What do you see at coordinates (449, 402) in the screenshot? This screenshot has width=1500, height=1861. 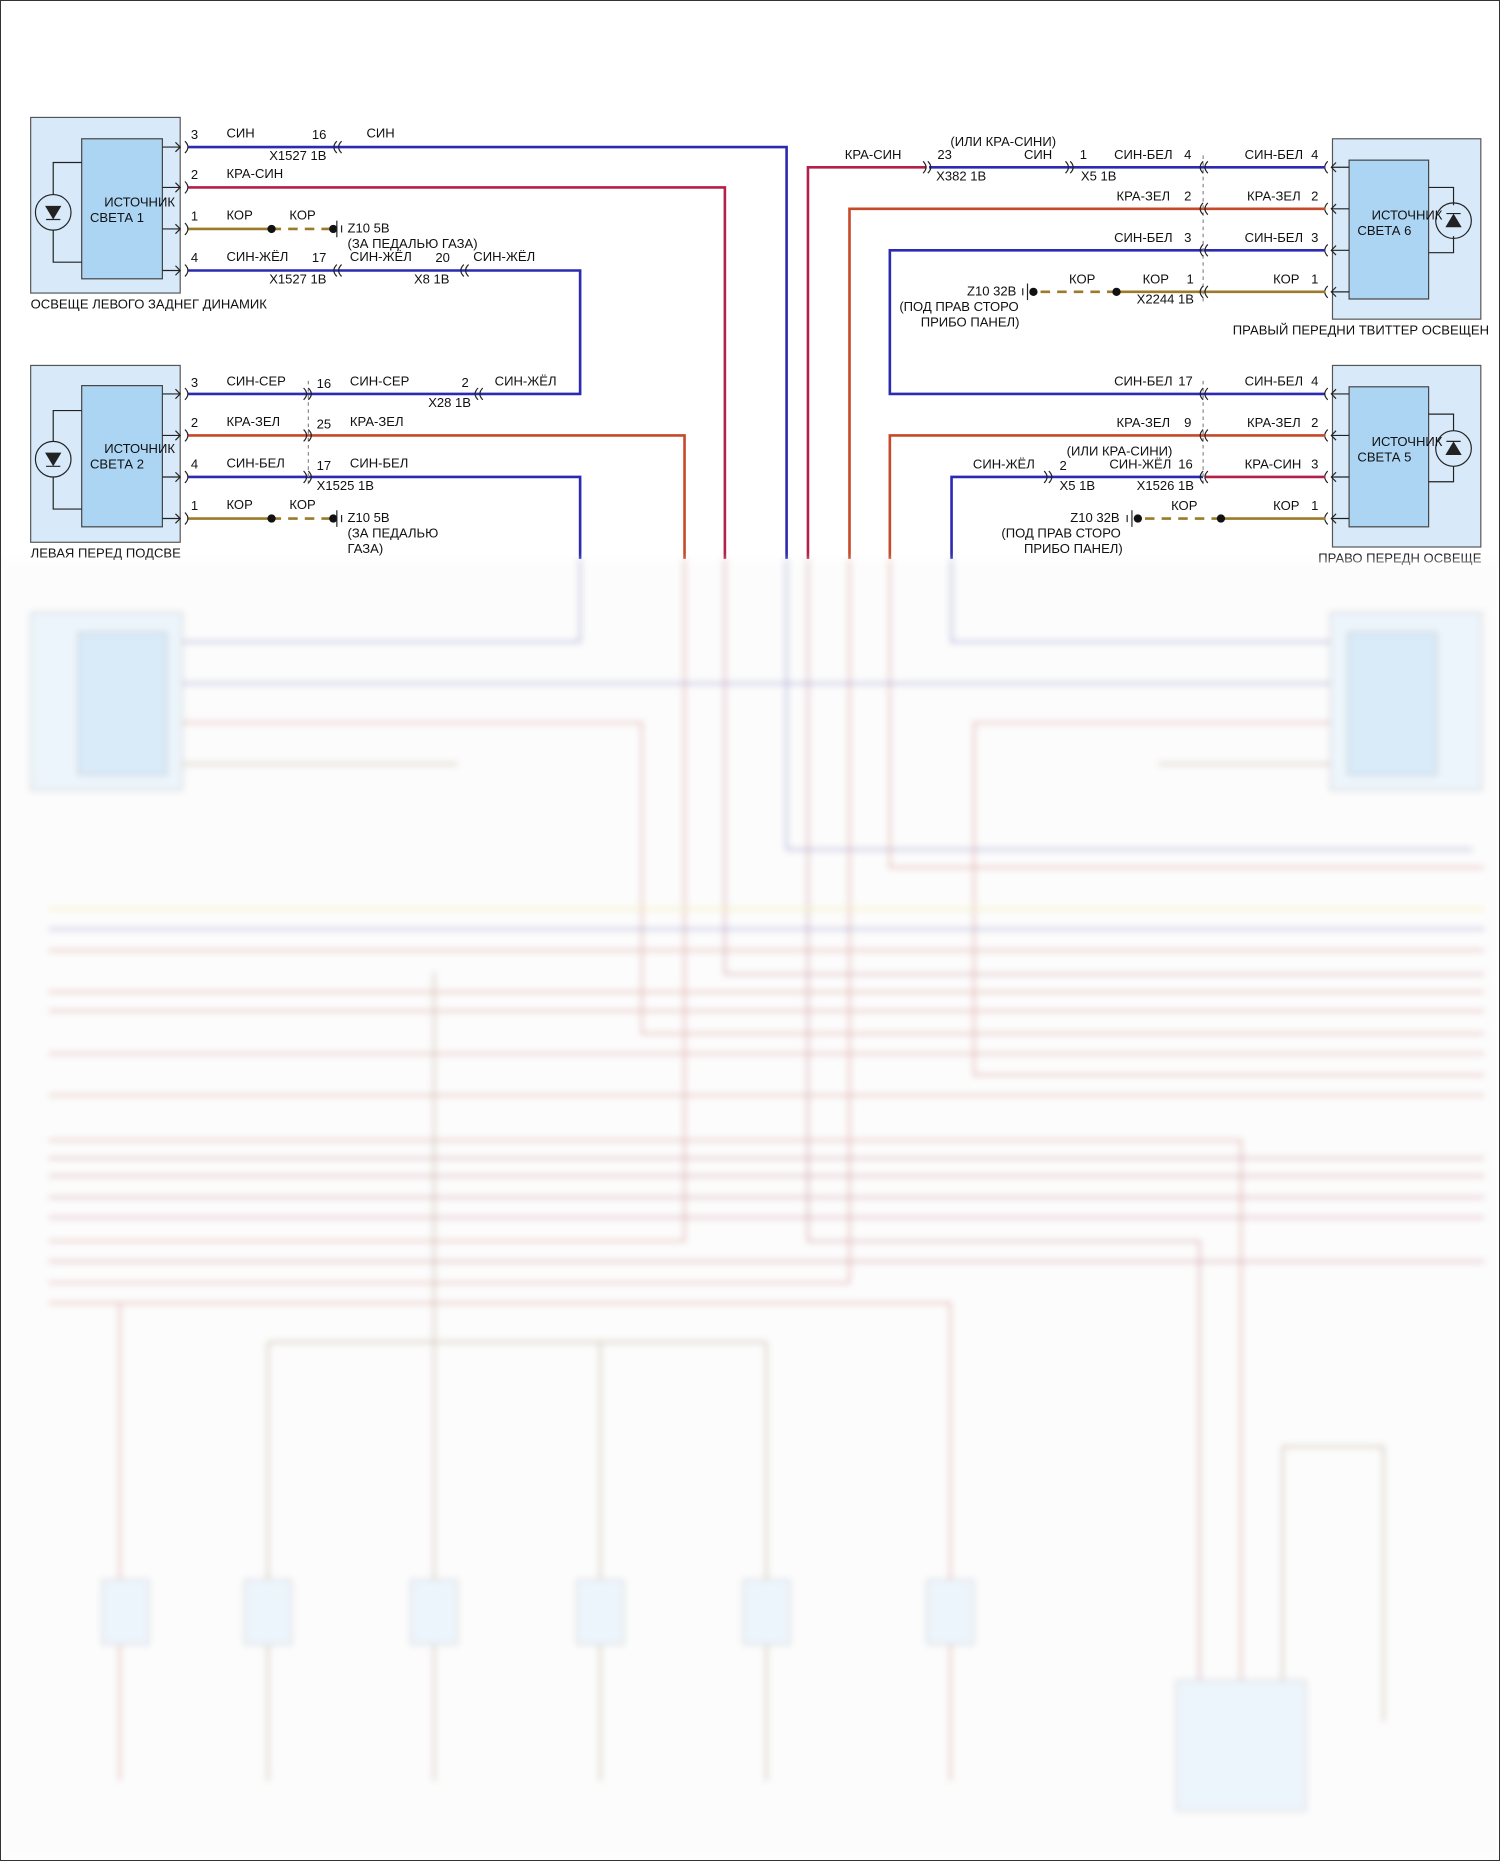 I see `wire-label: X28 1B` at bounding box center [449, 402].